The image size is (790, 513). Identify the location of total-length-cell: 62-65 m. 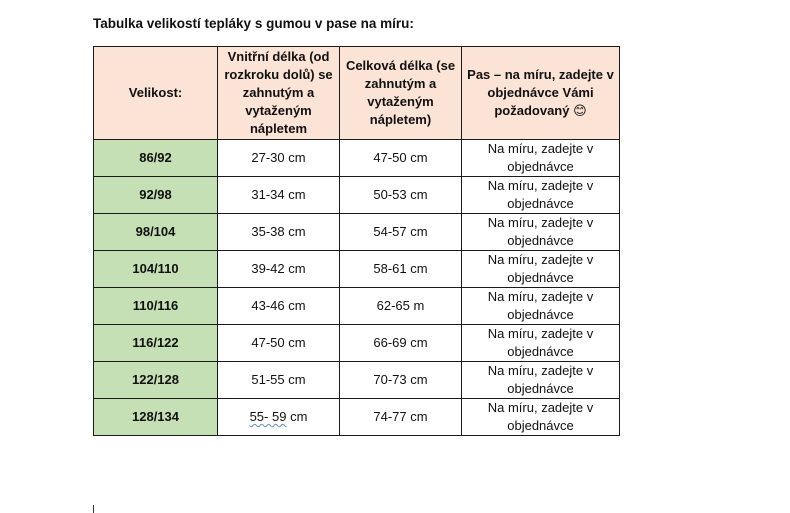
(400, 306).